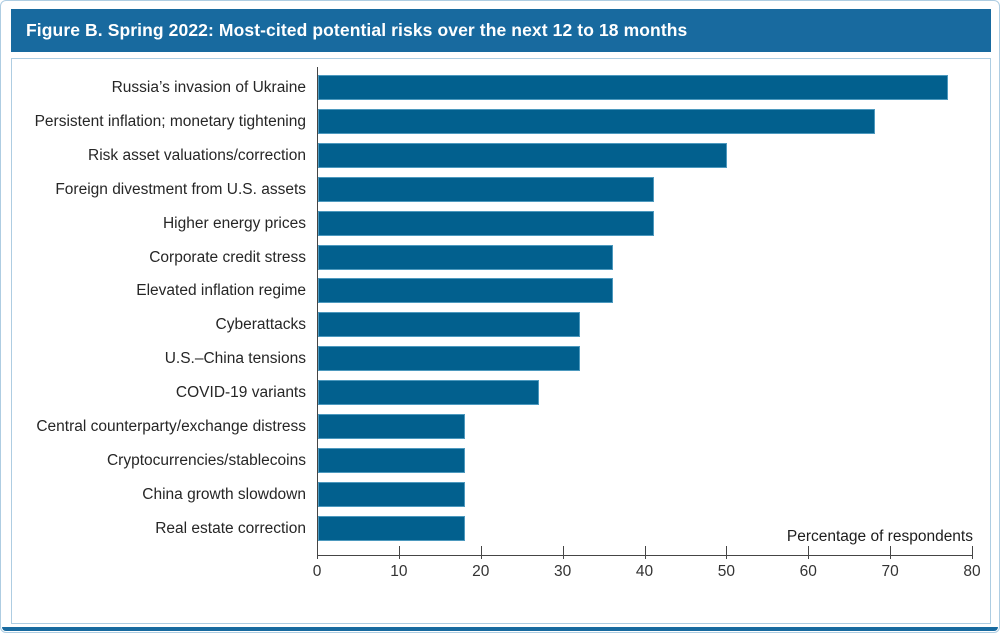  I want to click on category-label: Central counterparty/exchange distress, so click(171, 426).